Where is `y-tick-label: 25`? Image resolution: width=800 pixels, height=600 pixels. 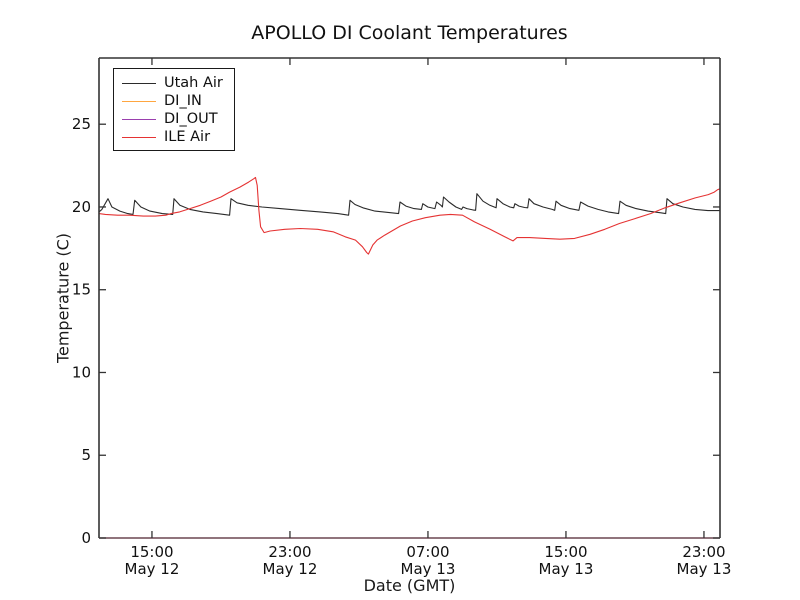 y-tick-label: 25 is located at coordinates (81, 124).